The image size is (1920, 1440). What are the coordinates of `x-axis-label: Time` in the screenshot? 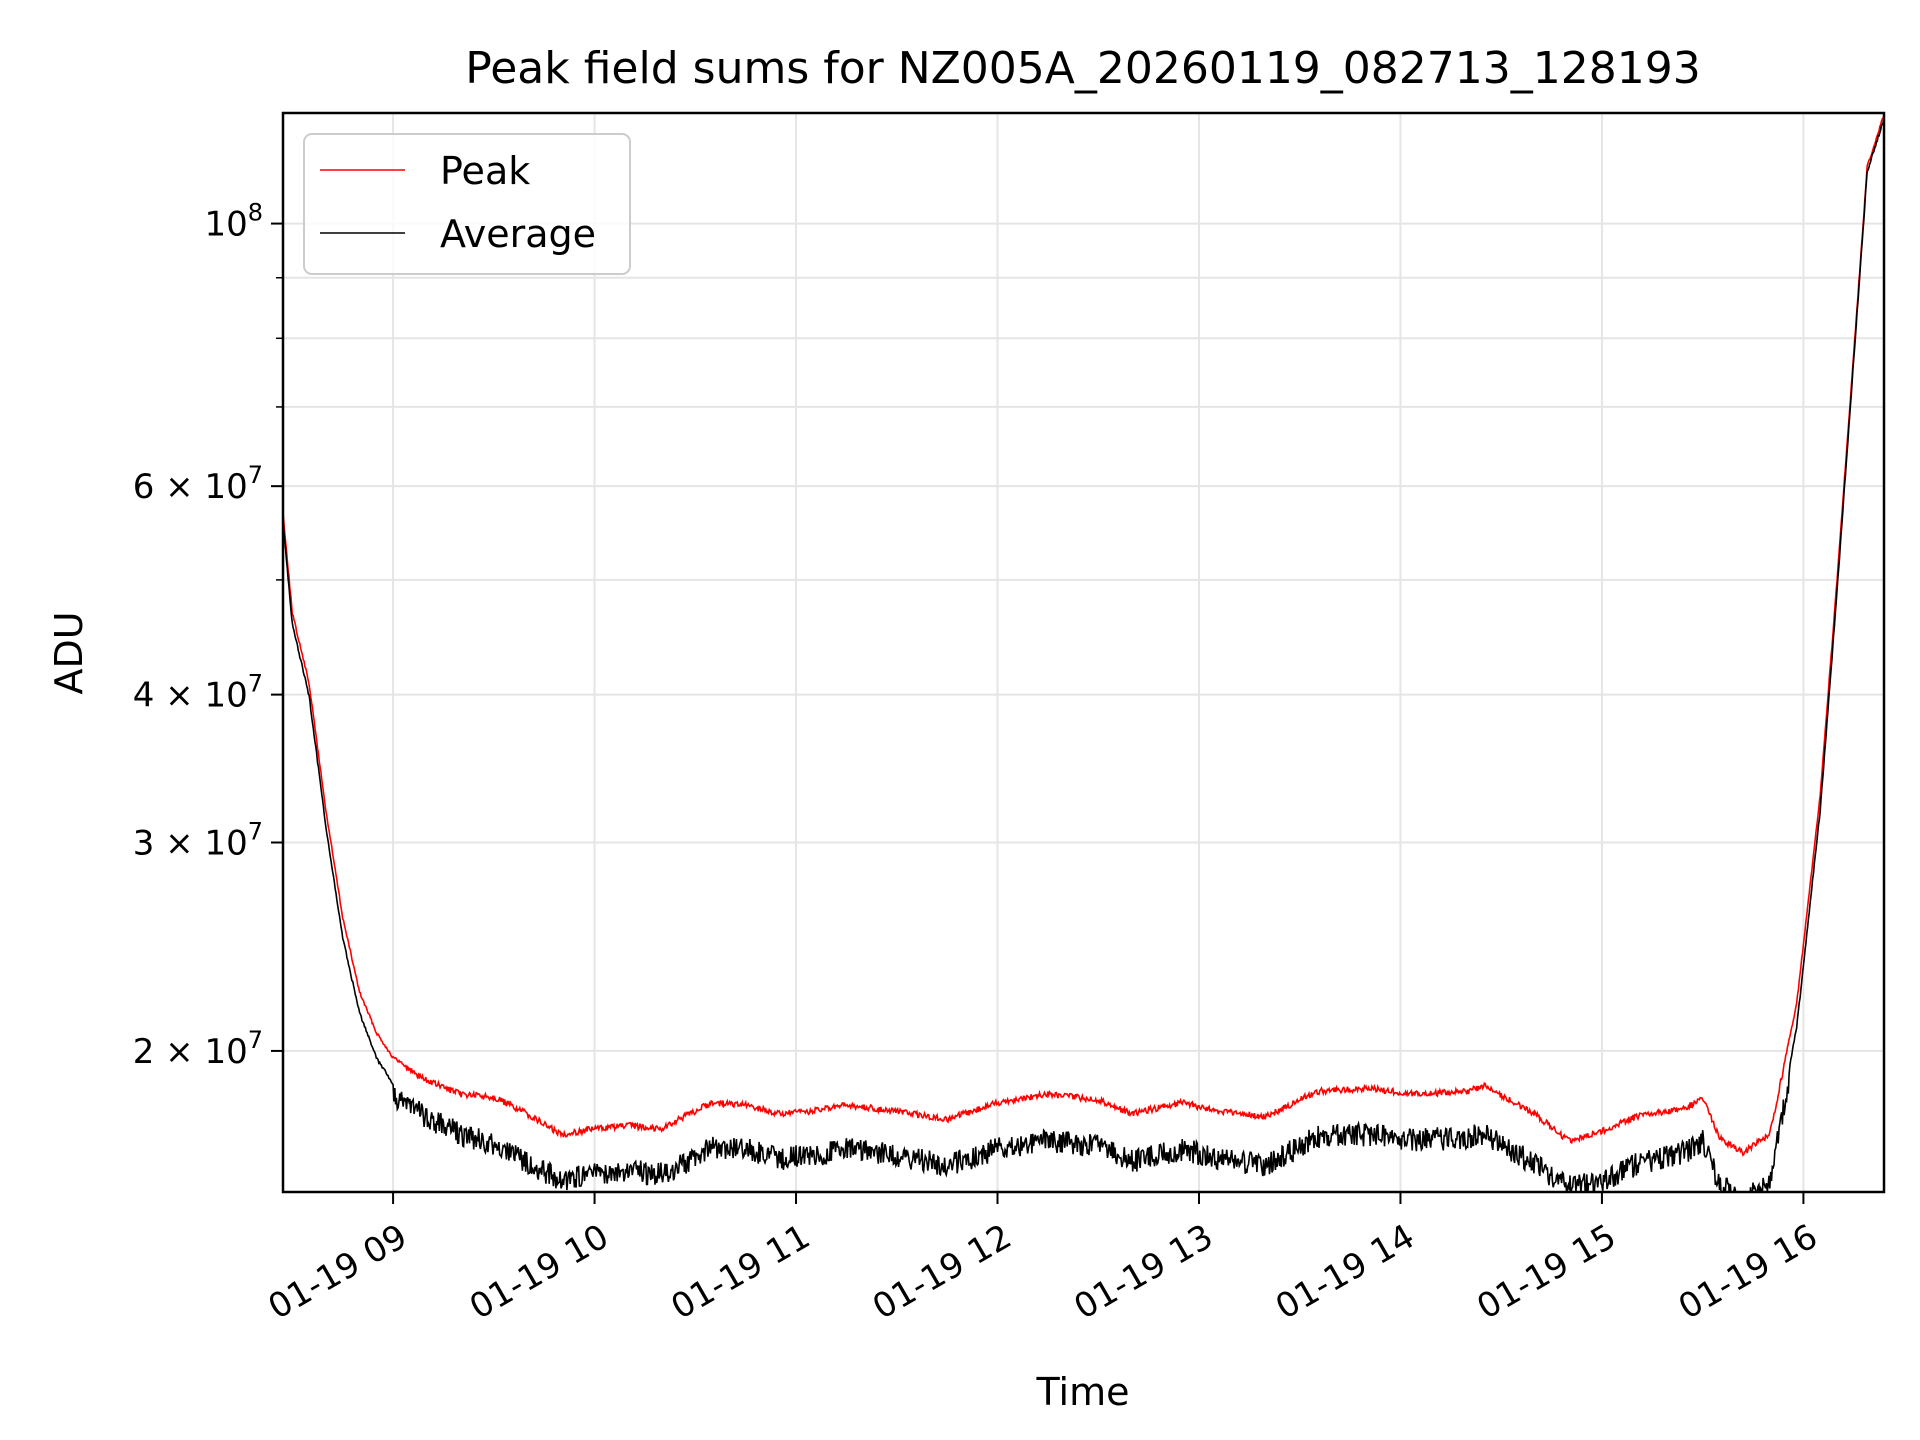 It's located at (1083, 1392).